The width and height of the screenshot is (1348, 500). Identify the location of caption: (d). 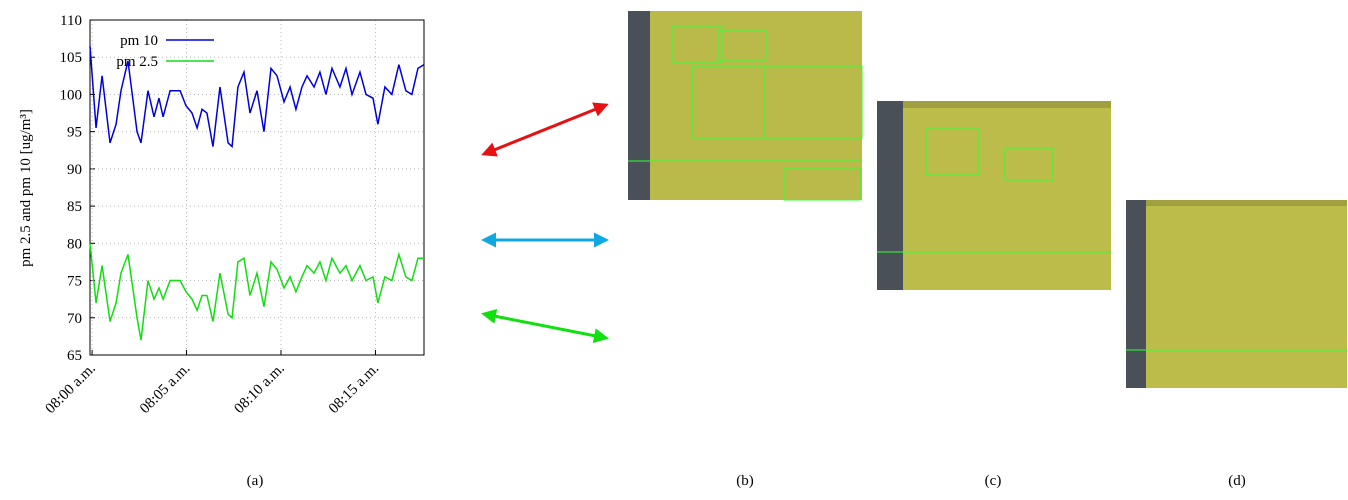
(1237, 481).